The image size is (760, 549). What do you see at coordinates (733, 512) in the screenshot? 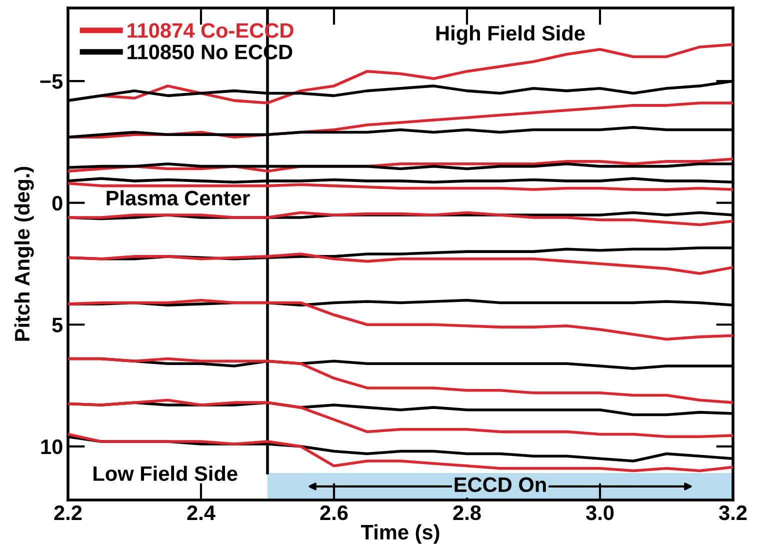
I see `x-tick-label: 3.2` at bounding box center [733, 512].